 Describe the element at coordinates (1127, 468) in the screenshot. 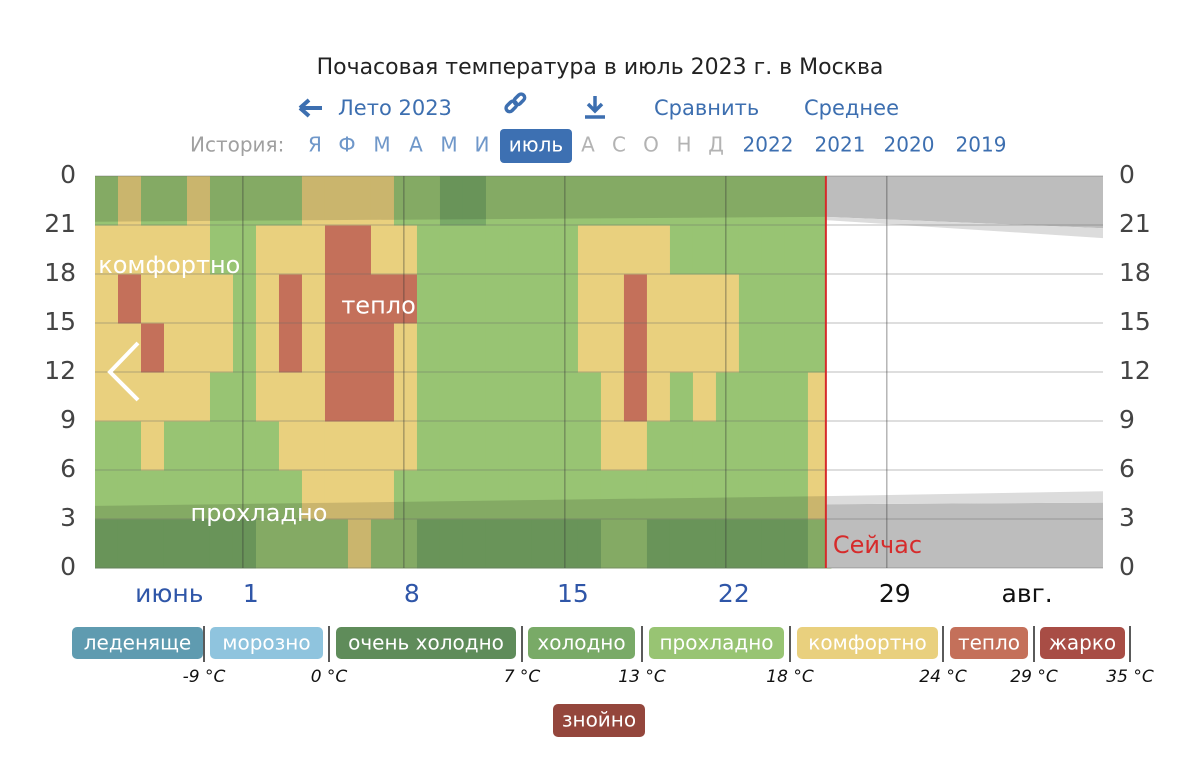

I see `y-tick-label-right: 6` at that location.